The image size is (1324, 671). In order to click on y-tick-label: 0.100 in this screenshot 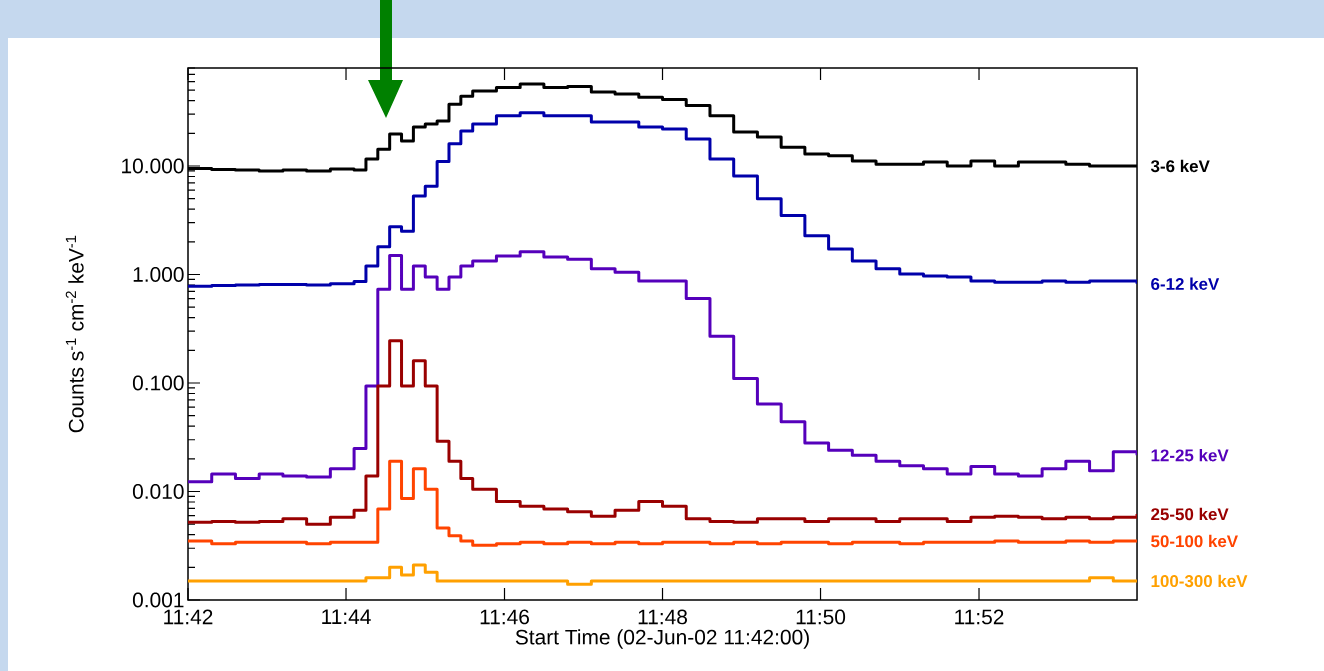, I will do `click(158, 383)`.